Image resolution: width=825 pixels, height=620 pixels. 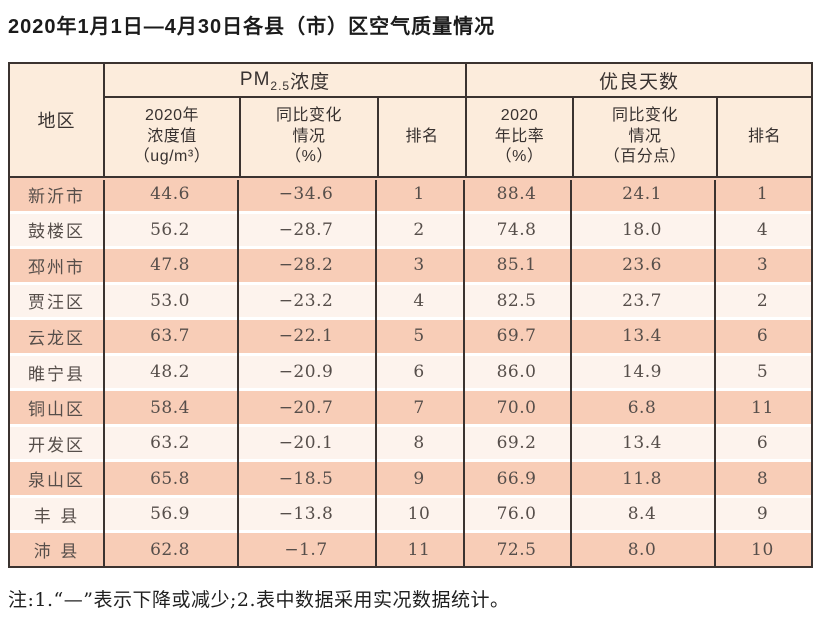 I want to click on cell-good-ratio: 72.5, so click(x=516, y=549).